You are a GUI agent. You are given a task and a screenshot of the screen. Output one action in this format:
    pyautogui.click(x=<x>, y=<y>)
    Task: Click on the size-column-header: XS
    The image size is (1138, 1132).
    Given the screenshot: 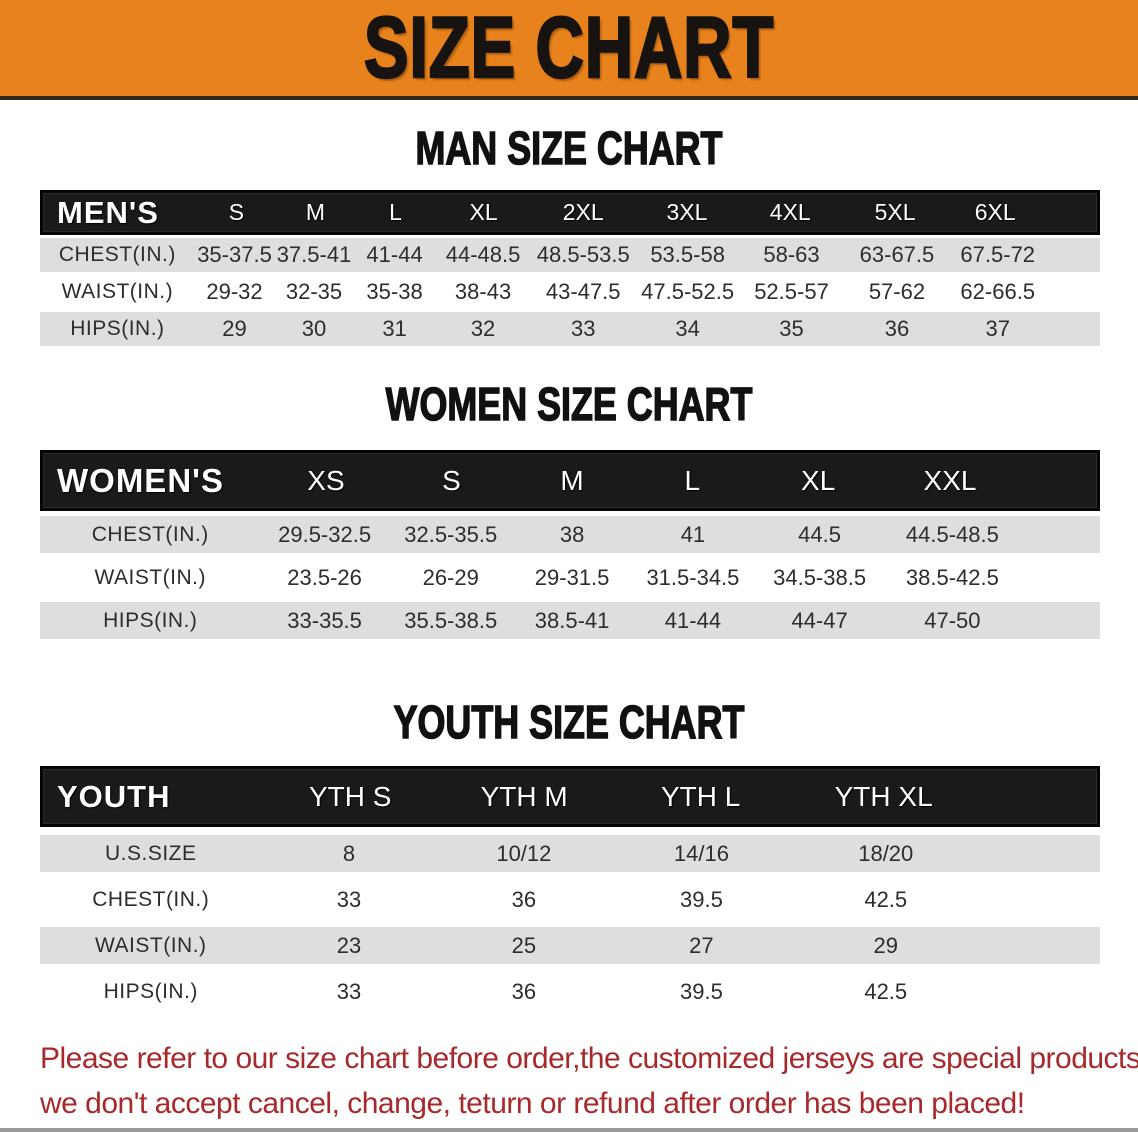 What is the action you would take?
    pyautogui.click(x=326, y=480)
    